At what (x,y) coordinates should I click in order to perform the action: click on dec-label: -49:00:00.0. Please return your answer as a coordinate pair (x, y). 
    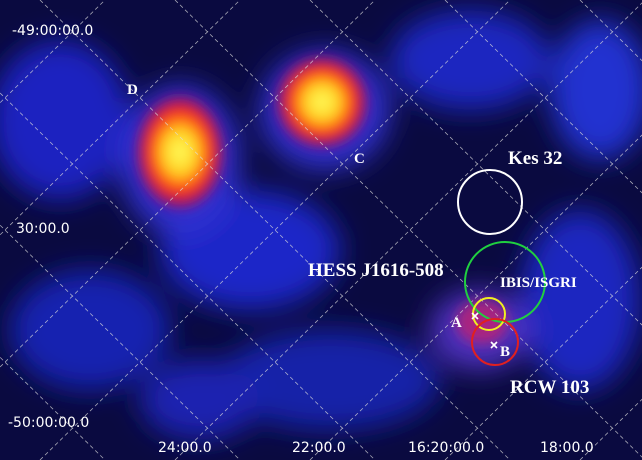
    Looking at the image, I should click on (52, 31).